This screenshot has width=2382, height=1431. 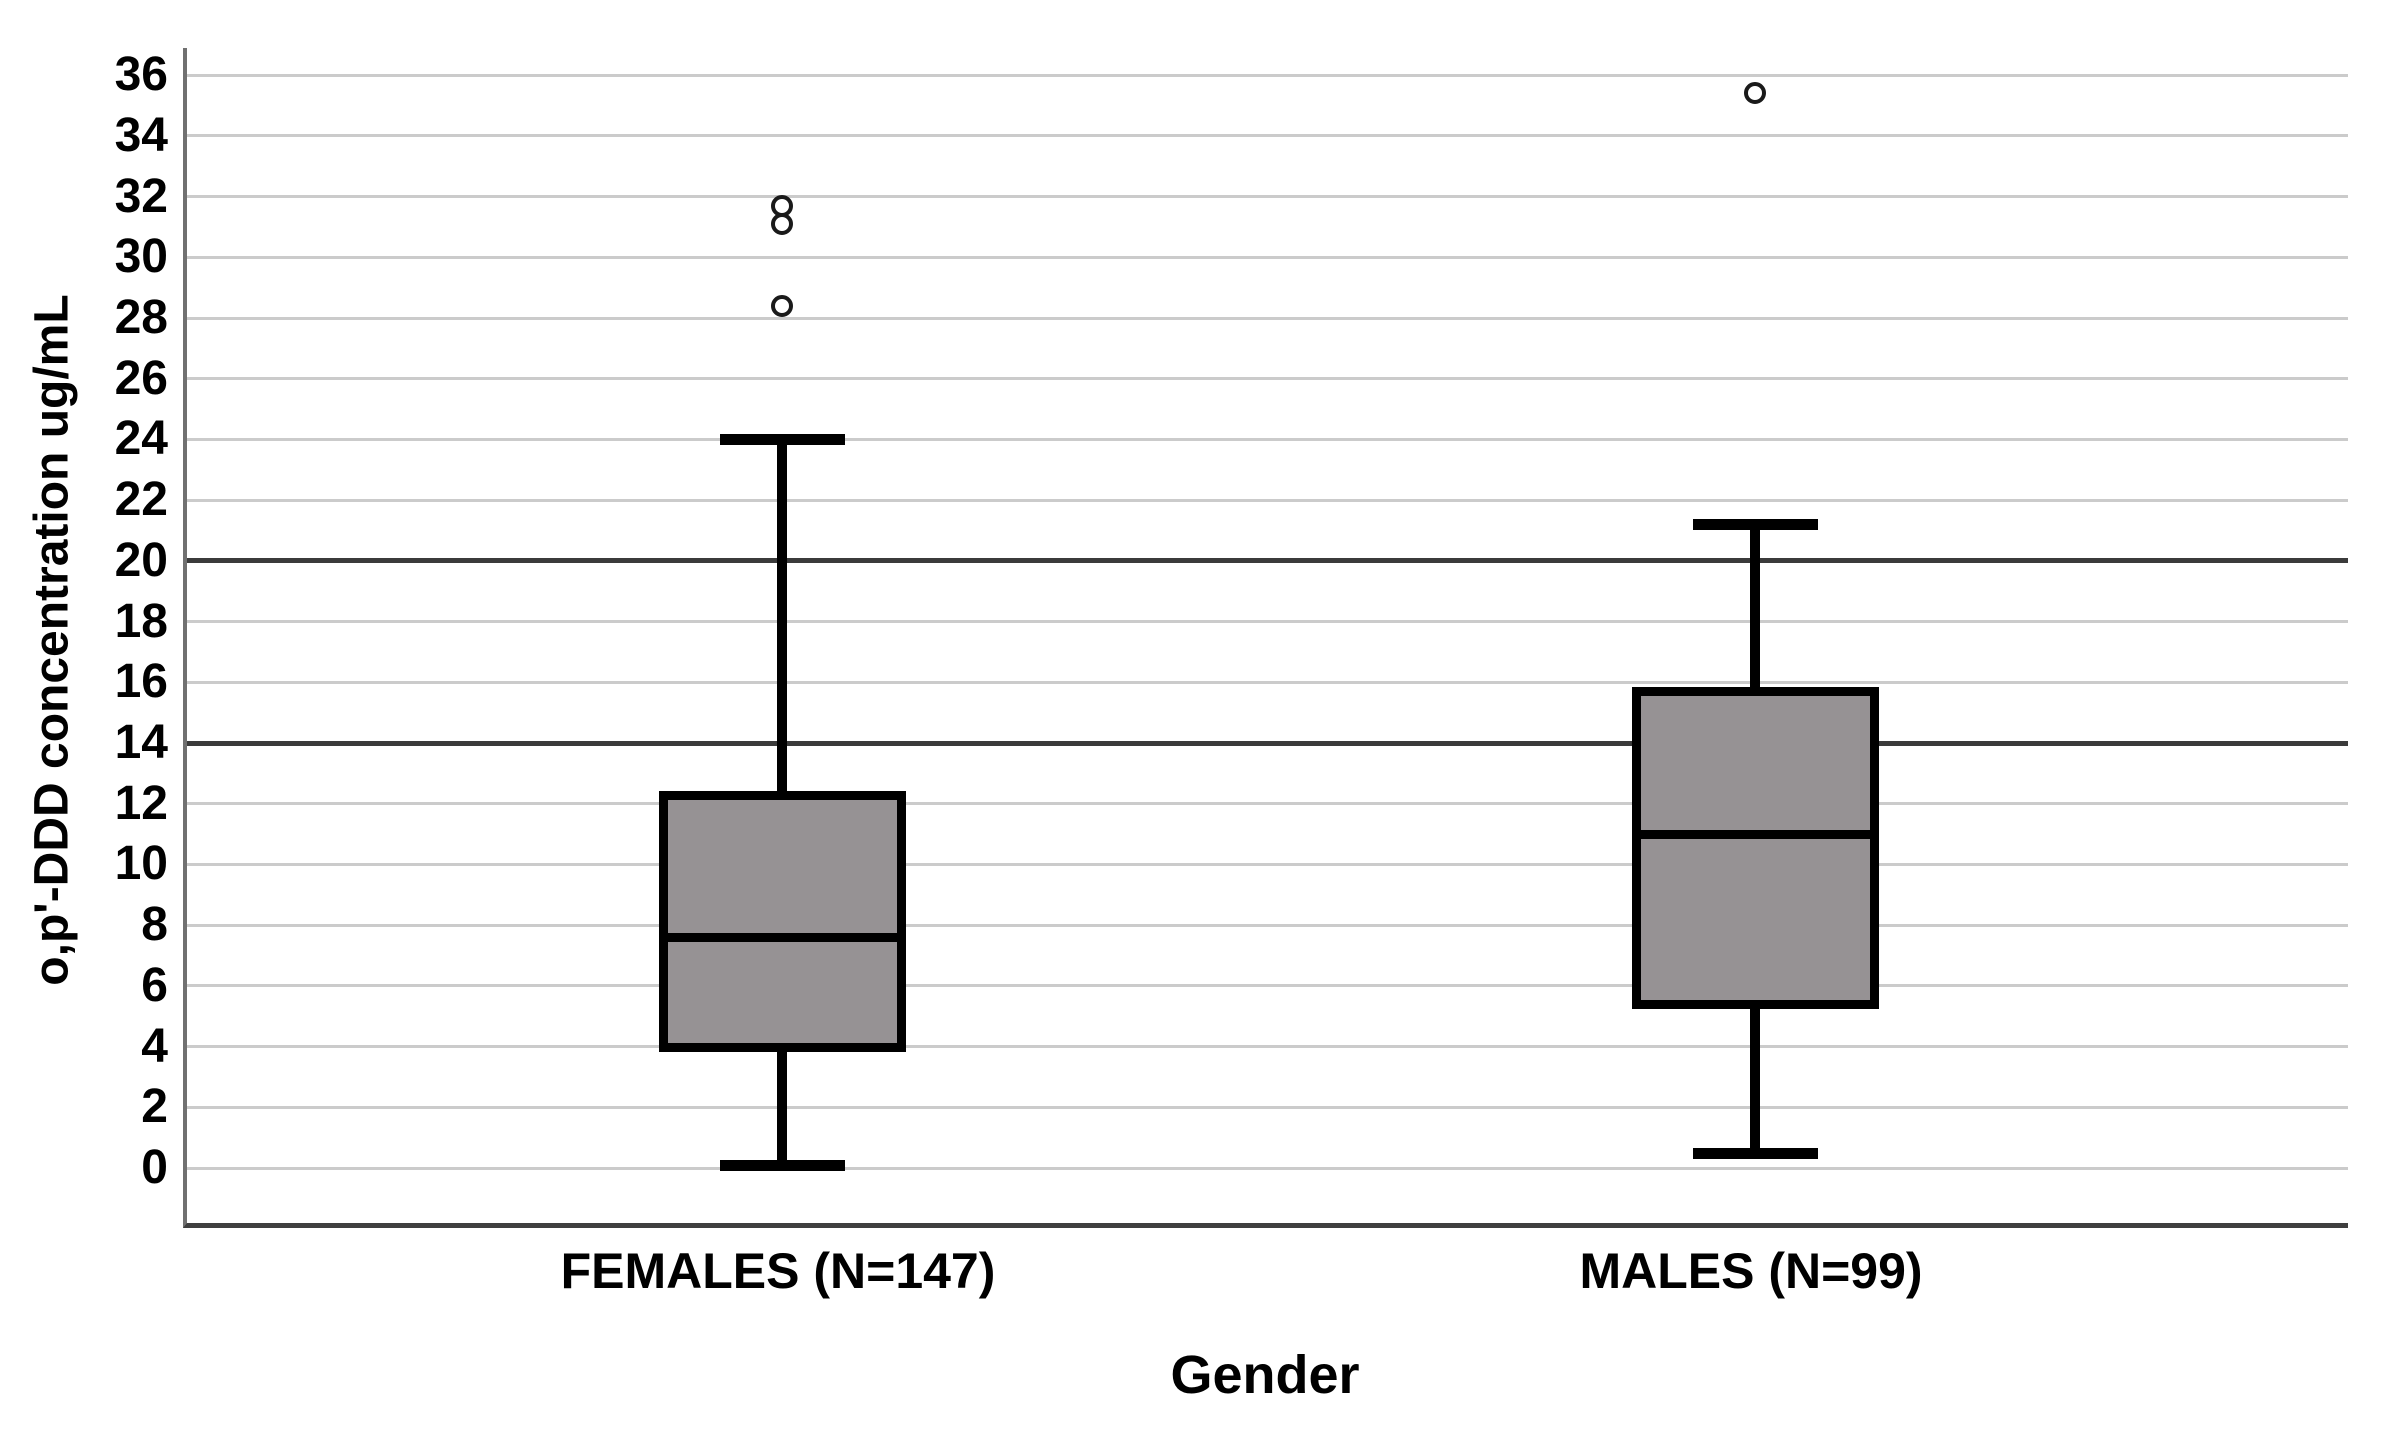 I want to click on x-category-label-males: MALES (N=99), so click(x=1751, y=1271).